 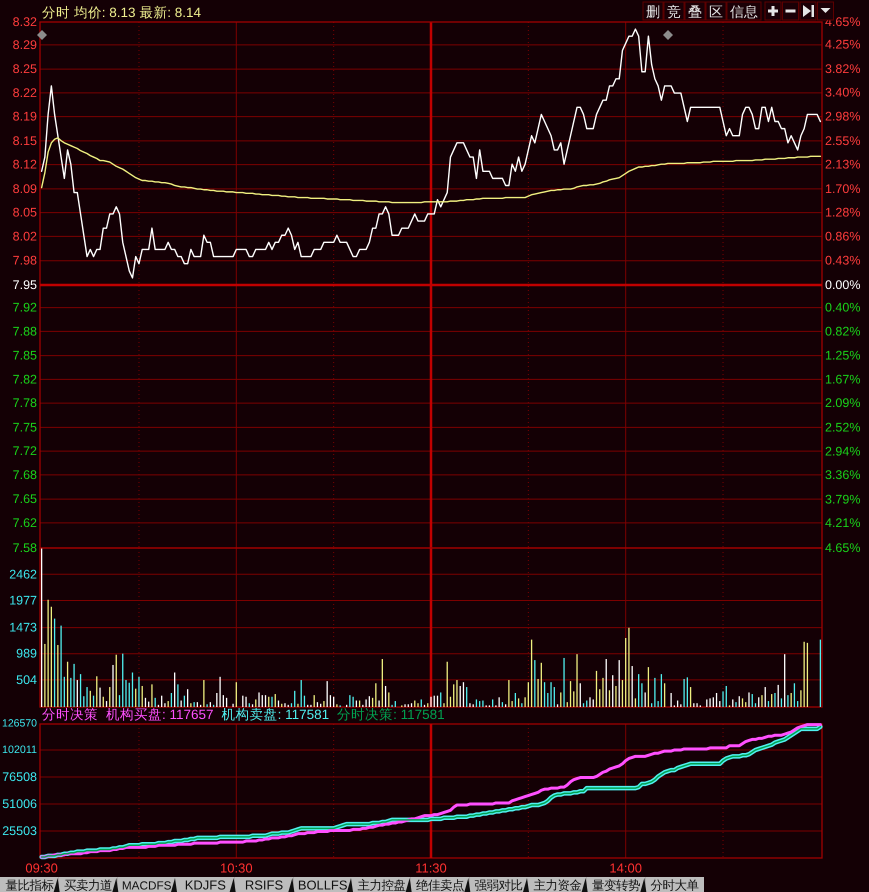 What do you see at coordinates (695, 12) in the screenshot?
I see `text: 叠` at bounding box center [695, 12].